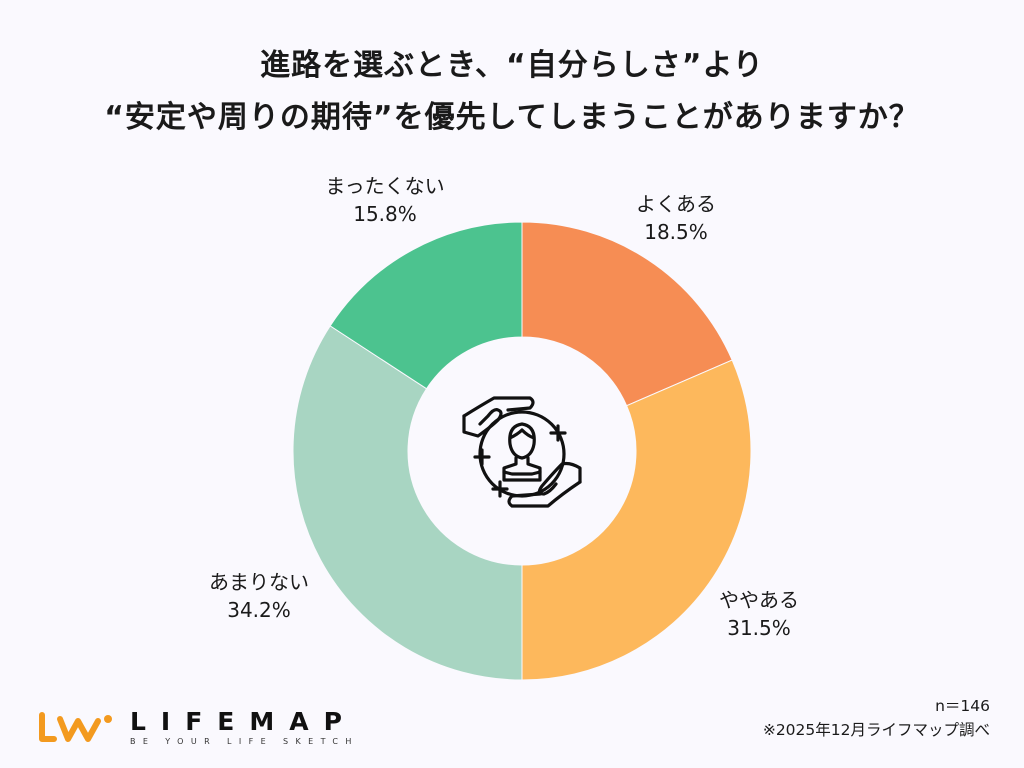 The width and height of the screenshot is (1024, 768). What do you see at coordinates (676, 232) in the screenshot?
I see `label-value: 18.5%` at bounding box center [676, 232].